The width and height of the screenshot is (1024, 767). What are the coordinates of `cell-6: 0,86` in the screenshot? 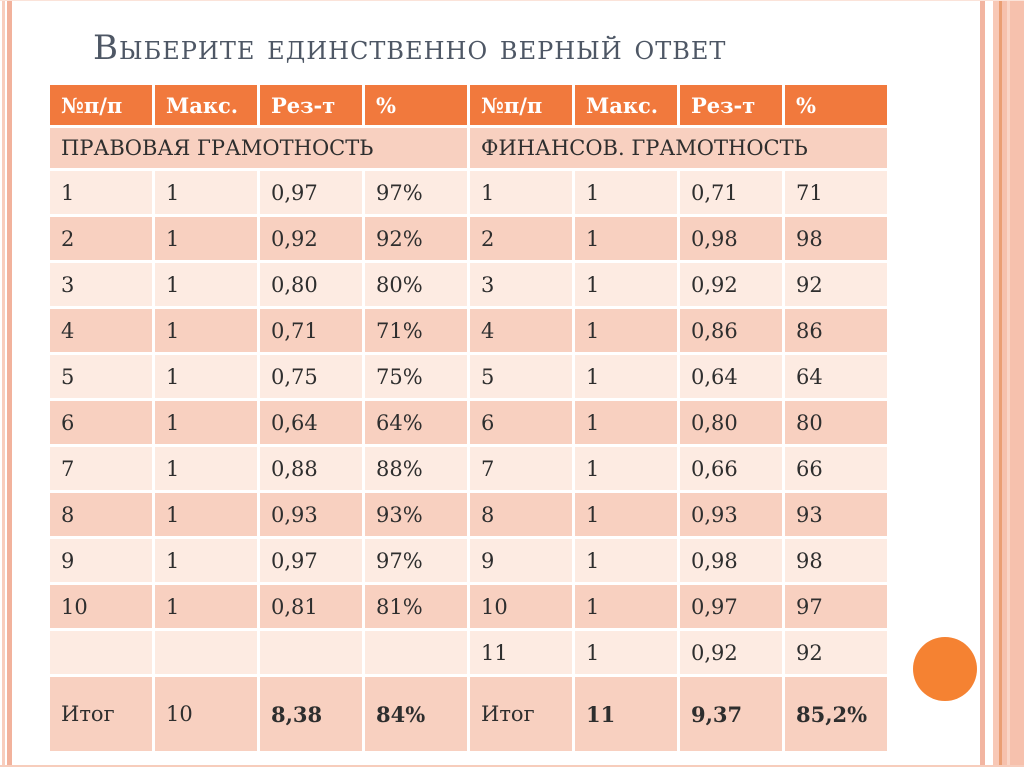 It's located at (731, 330).